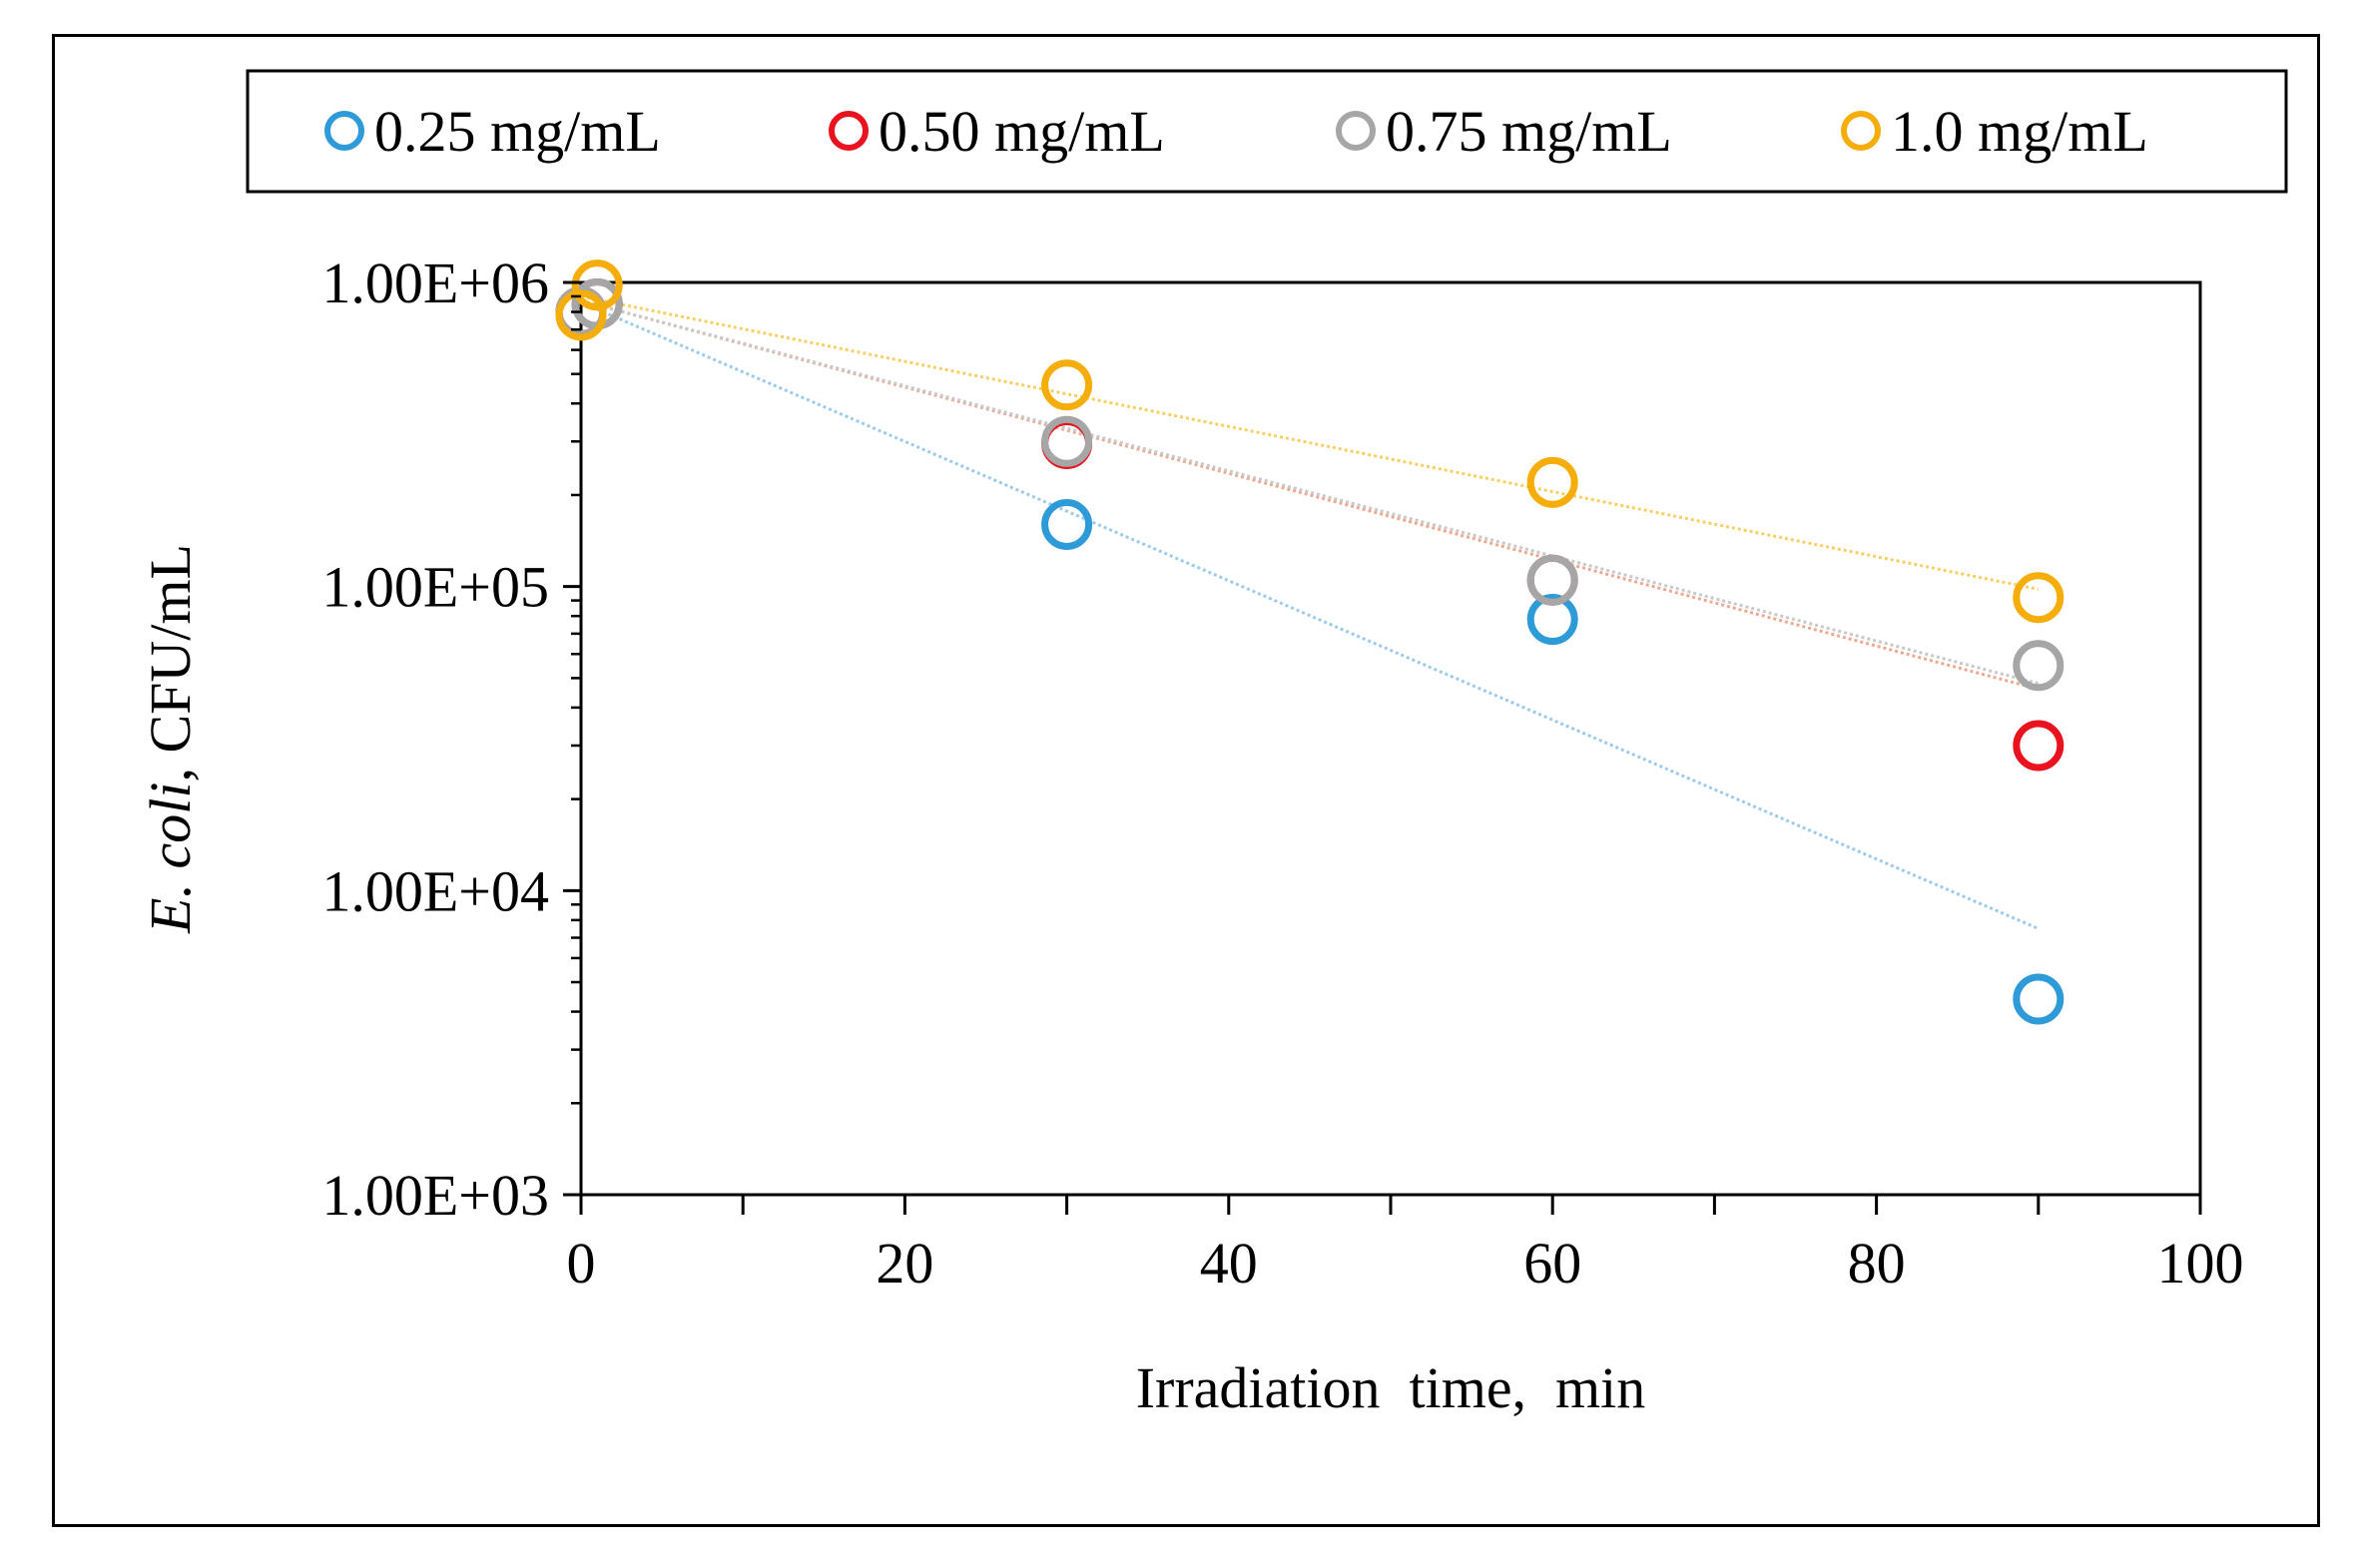 The width and height of the screenshot is (2359, 1568). I want to click on y-tick-label: 1.00E+04, so click(435, 890).